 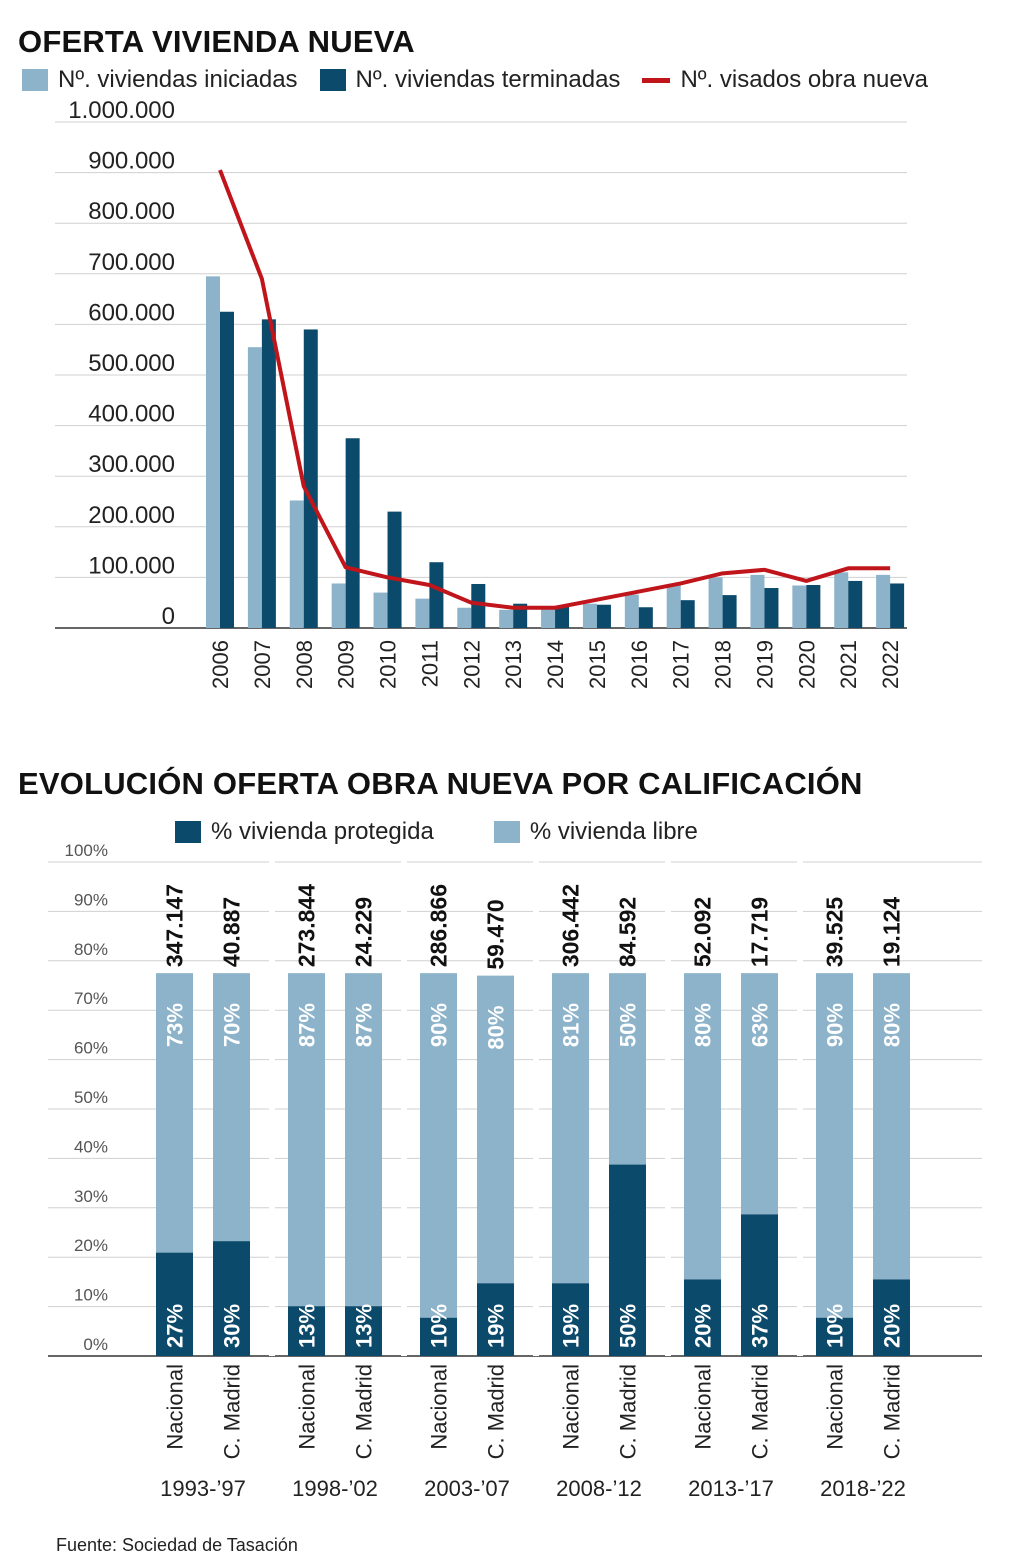 I want to click on y-tick-label: 40%, so click(x=91, y=1146).